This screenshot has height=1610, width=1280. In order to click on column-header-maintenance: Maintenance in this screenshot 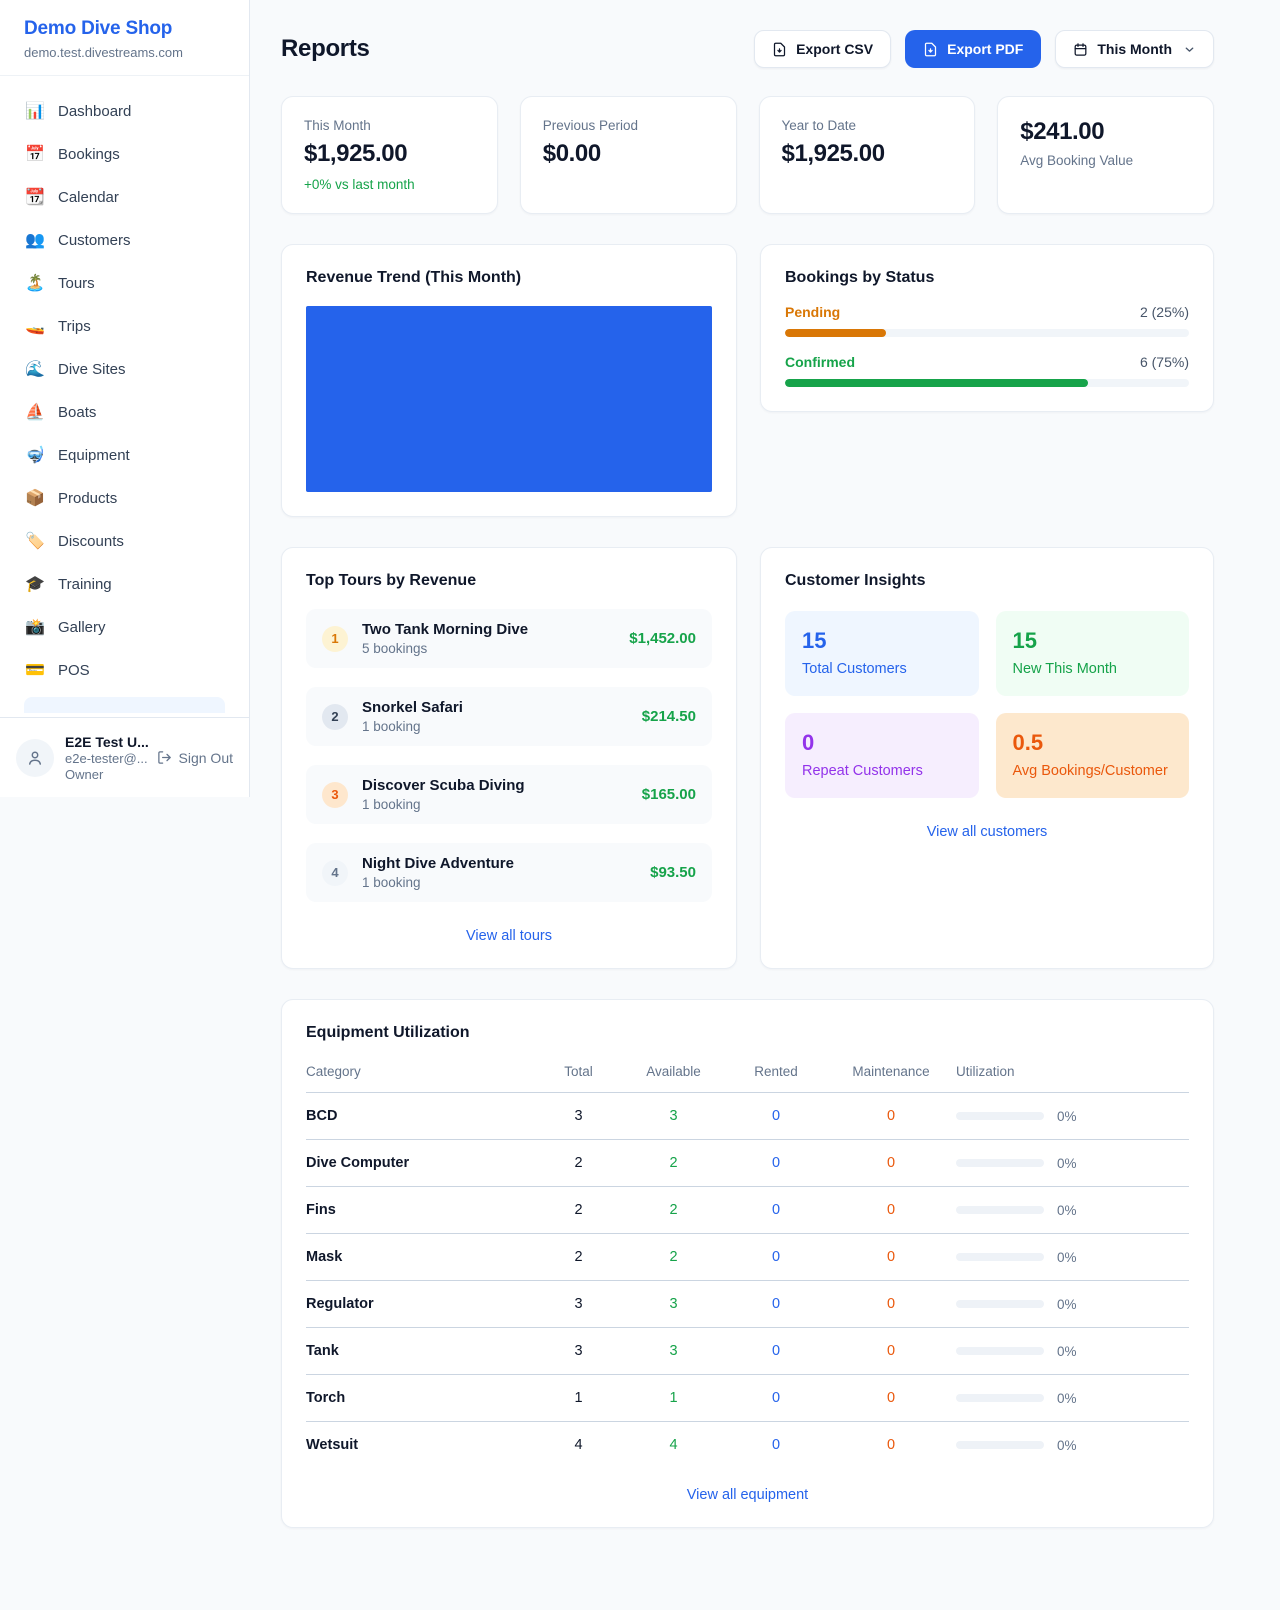, I will do `click(891, 1078)`.